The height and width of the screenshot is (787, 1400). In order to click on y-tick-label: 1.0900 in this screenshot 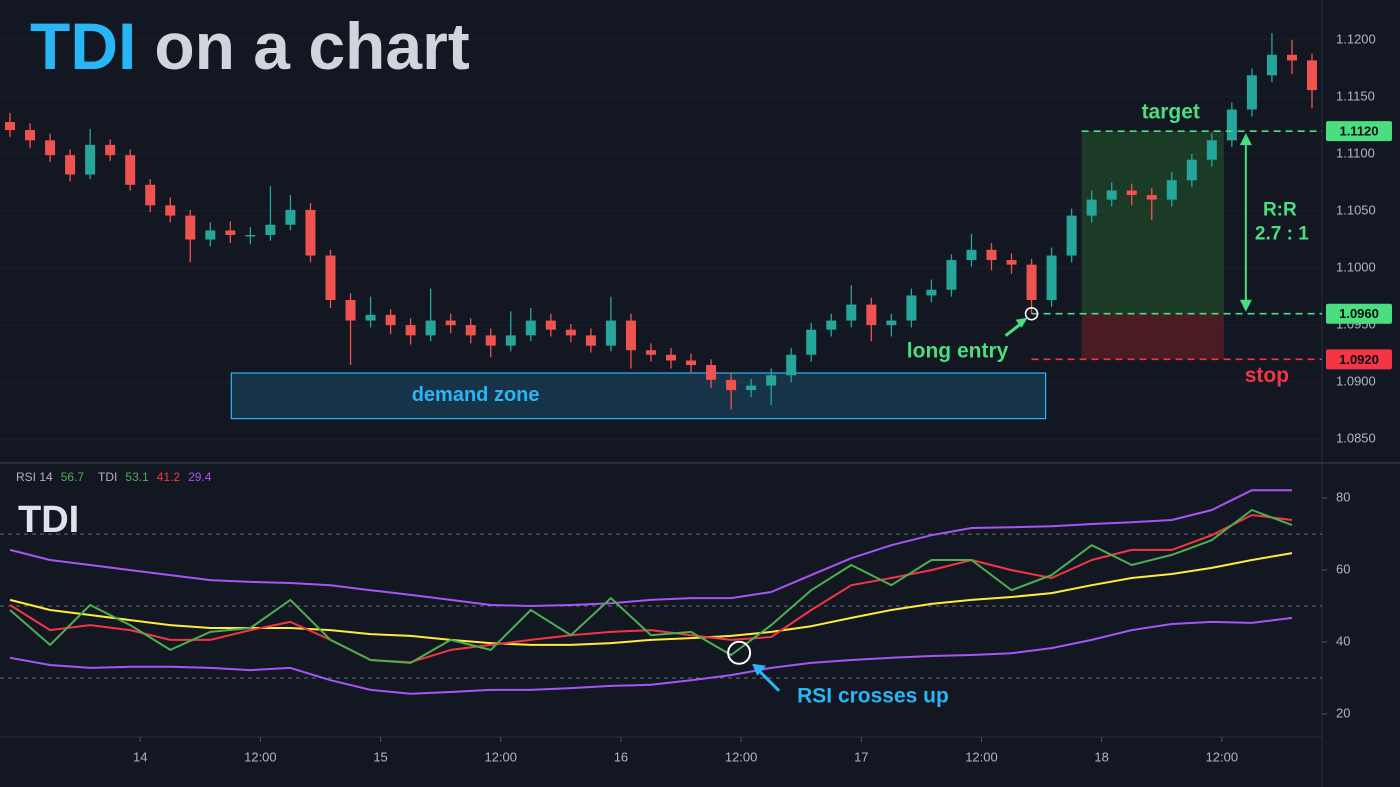, I will do `click(1356, 381)`.